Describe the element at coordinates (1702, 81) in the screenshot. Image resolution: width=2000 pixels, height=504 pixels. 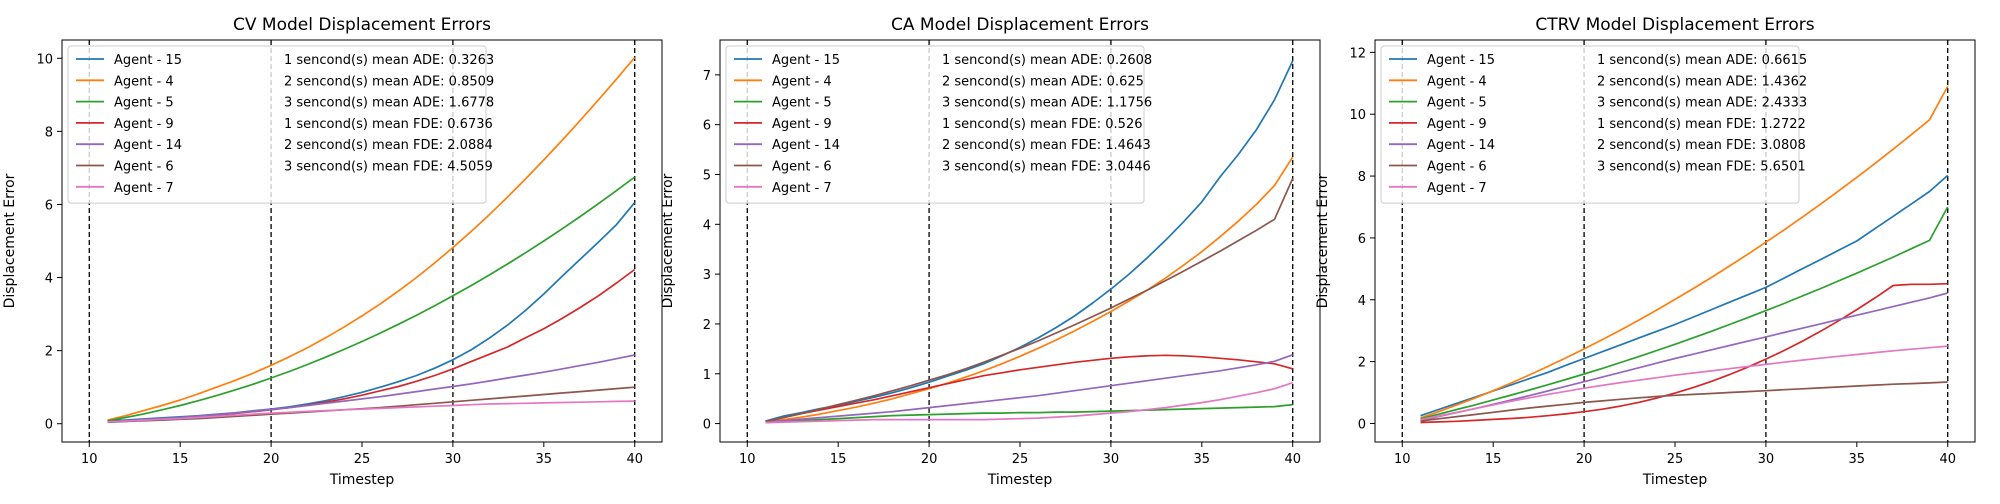
I see `stat-annotation: 2 sencond(s) mean ADE: 1.4362` at that location.